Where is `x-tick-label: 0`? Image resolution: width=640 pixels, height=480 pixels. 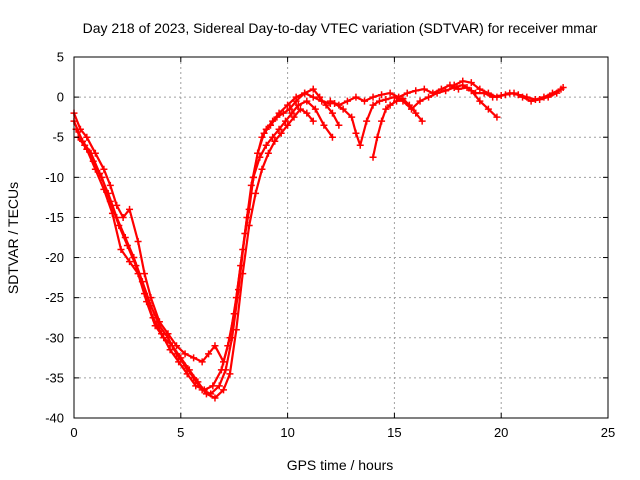
x-tick-label: 0 is located at coordinates (73, 432).